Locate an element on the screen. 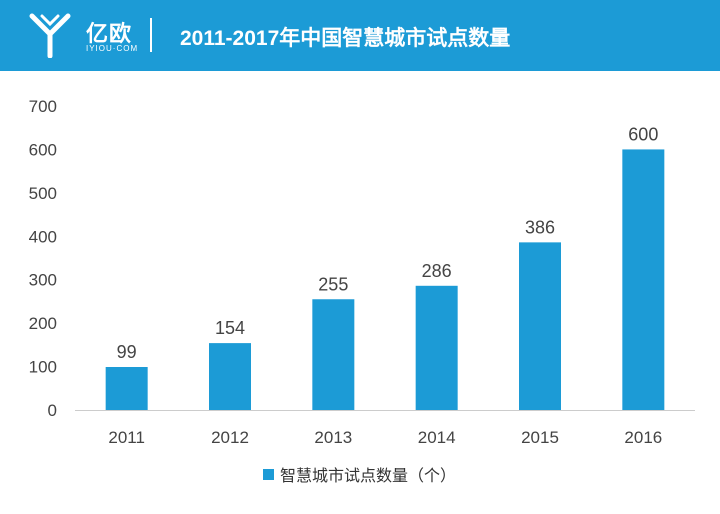 This screenshot has height=514, width=720. data-label: 255 is located at coordinates (333, 284).